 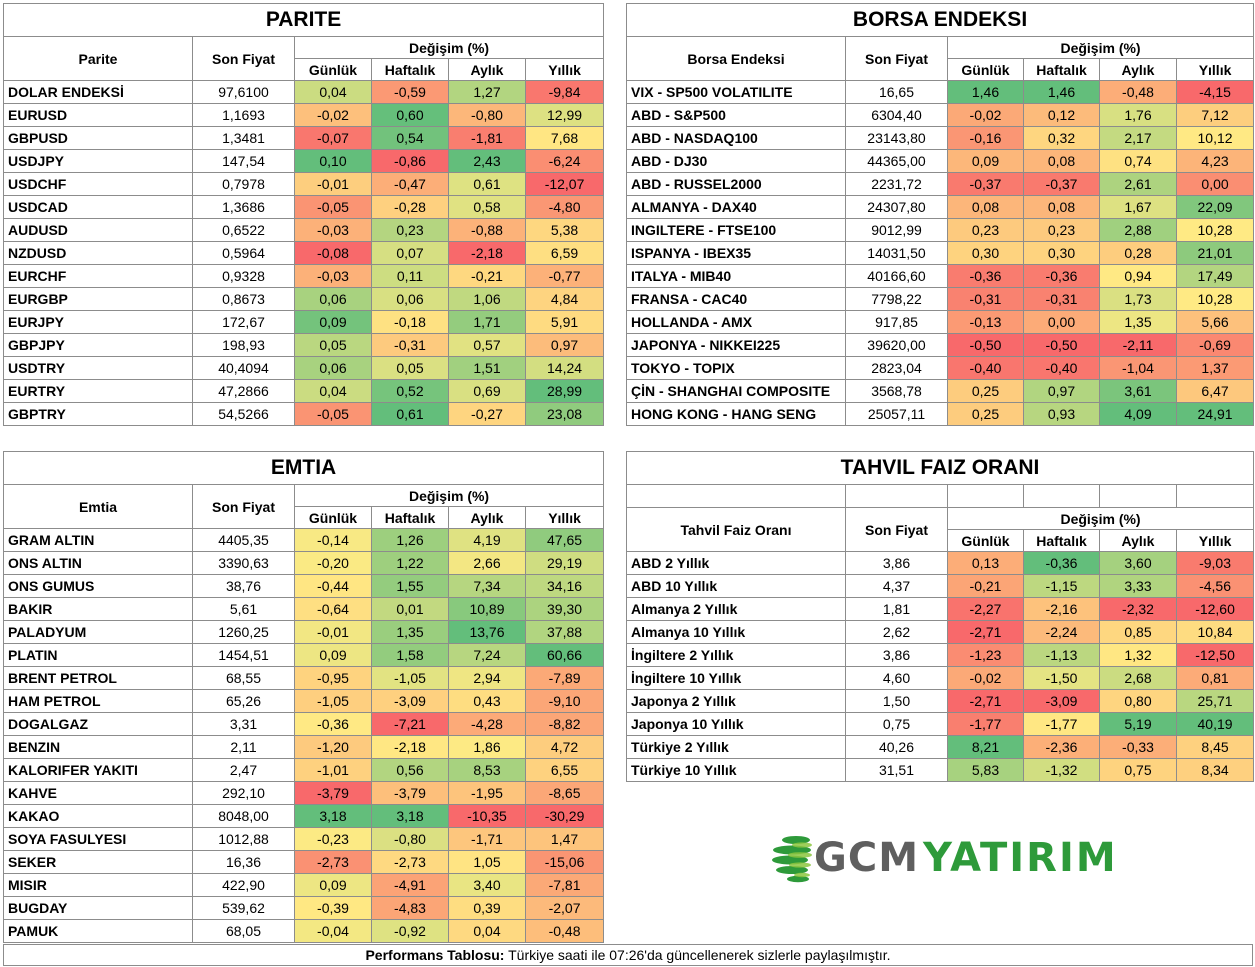 I want to click on tahvil-daily-cell: -2,27, so click(x=985, y=609).